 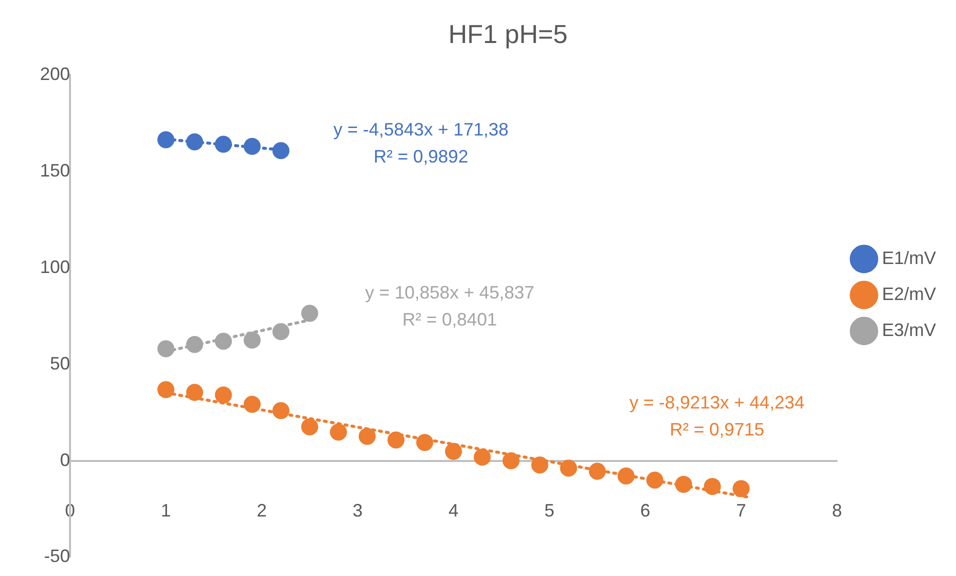 I want to click on x-tick-label: 5, so click(x=549, y=510).